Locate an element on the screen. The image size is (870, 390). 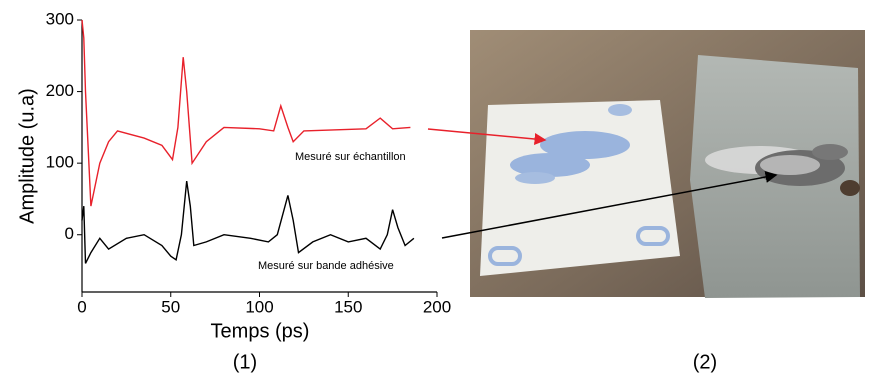
x-axis-label: Temps (ps) is located at coordinates (260, 331).